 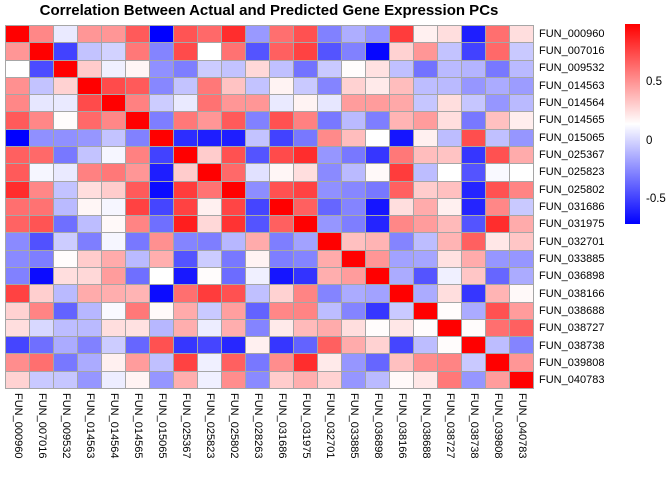 I want to click on column-label: FUN_025367, so click(x=185, y=426).